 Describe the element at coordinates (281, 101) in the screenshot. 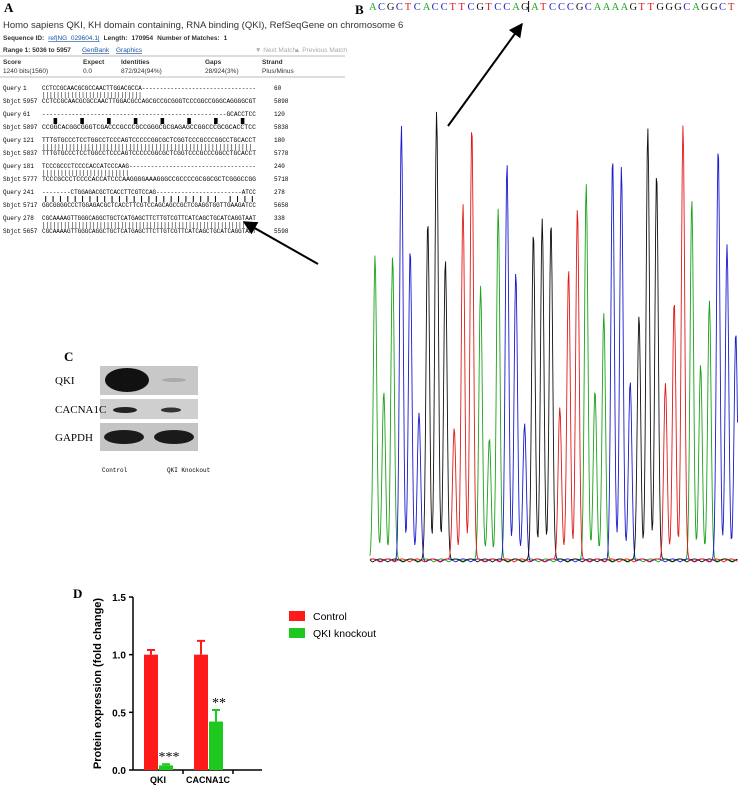

I see `row-end: 5898` at that location.